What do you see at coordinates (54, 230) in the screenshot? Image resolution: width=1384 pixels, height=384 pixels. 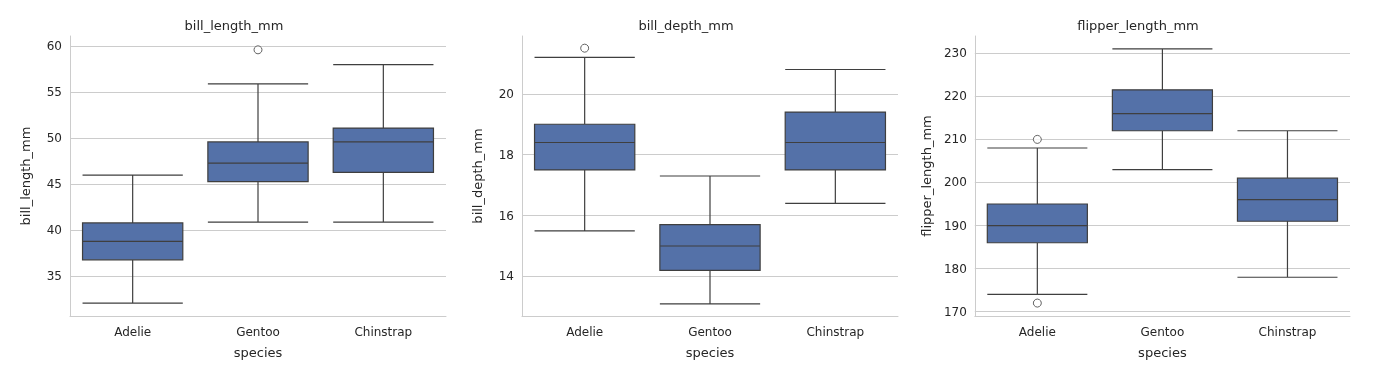 I see `y-tick-label: 40` at bounding box center [54, 230].